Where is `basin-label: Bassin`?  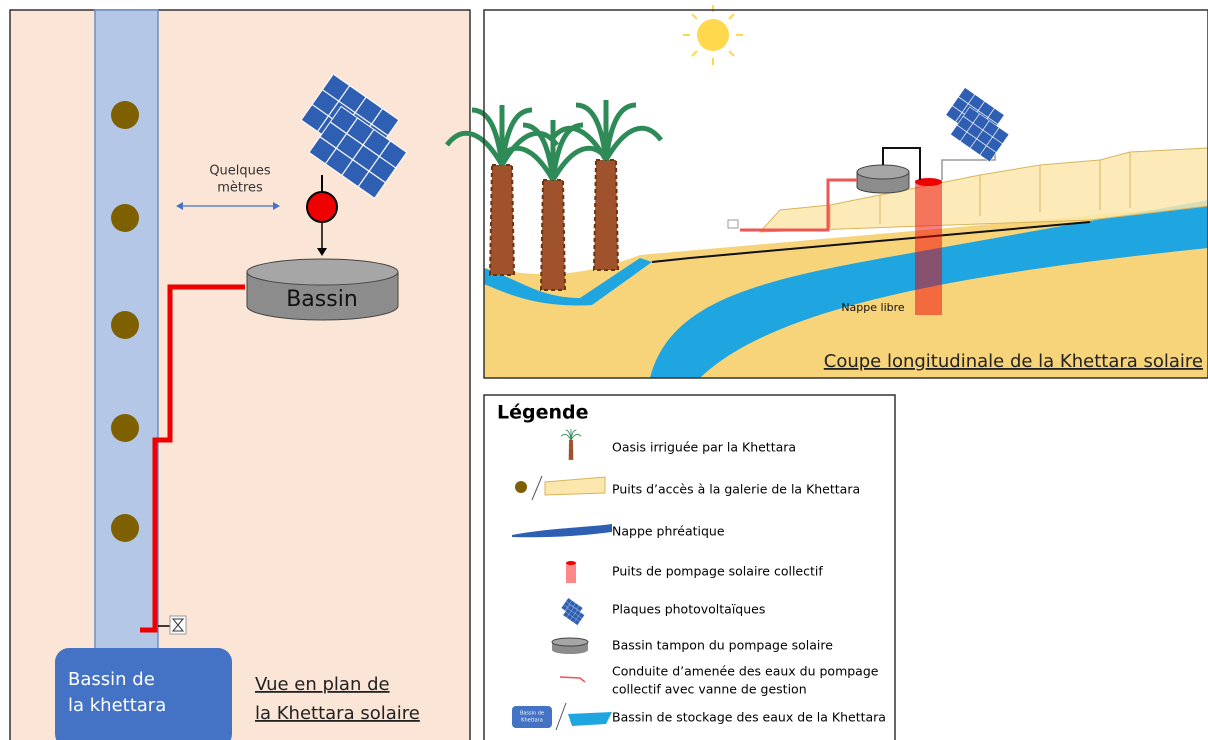
basin-label: Bassin is located at coordinates (322, 299).